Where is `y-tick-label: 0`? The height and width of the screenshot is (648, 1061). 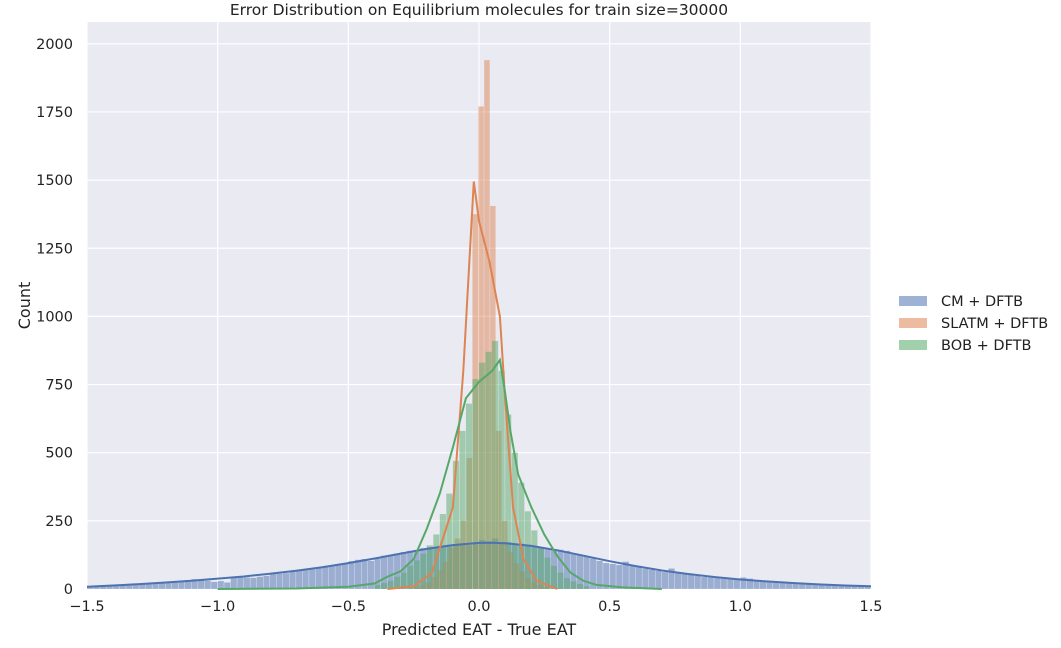
y-tick-label: 0 is located at coordinates (68, 590).